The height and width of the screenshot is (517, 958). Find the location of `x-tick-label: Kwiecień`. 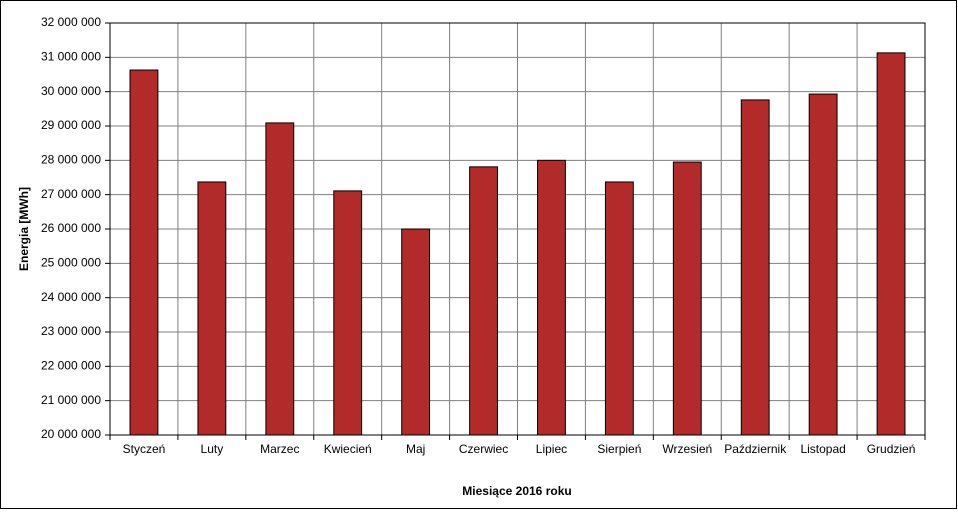

x-tick-label: Kwiecień is located at coordinates (348, 449).